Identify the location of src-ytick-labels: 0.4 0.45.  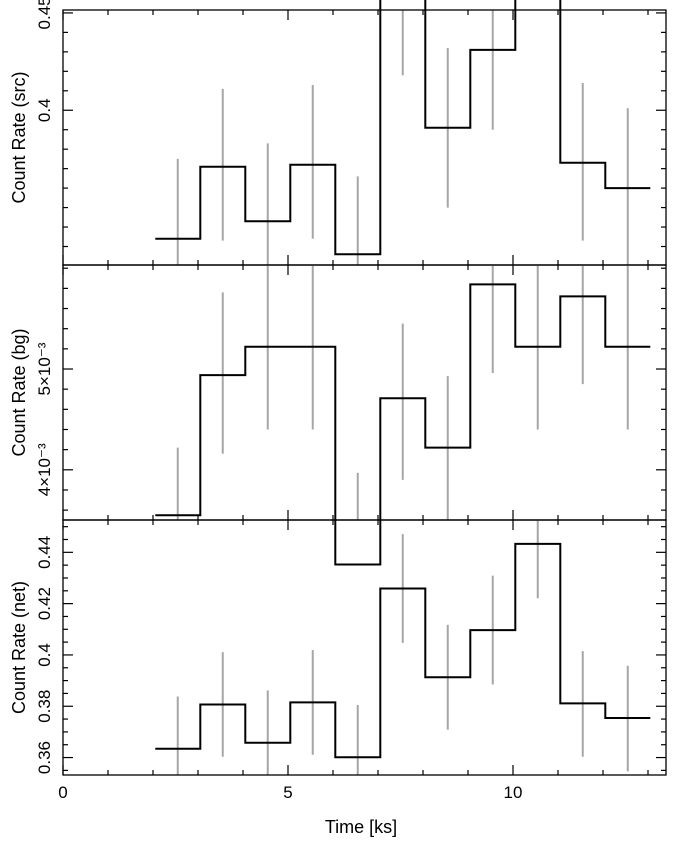
(44, 61).